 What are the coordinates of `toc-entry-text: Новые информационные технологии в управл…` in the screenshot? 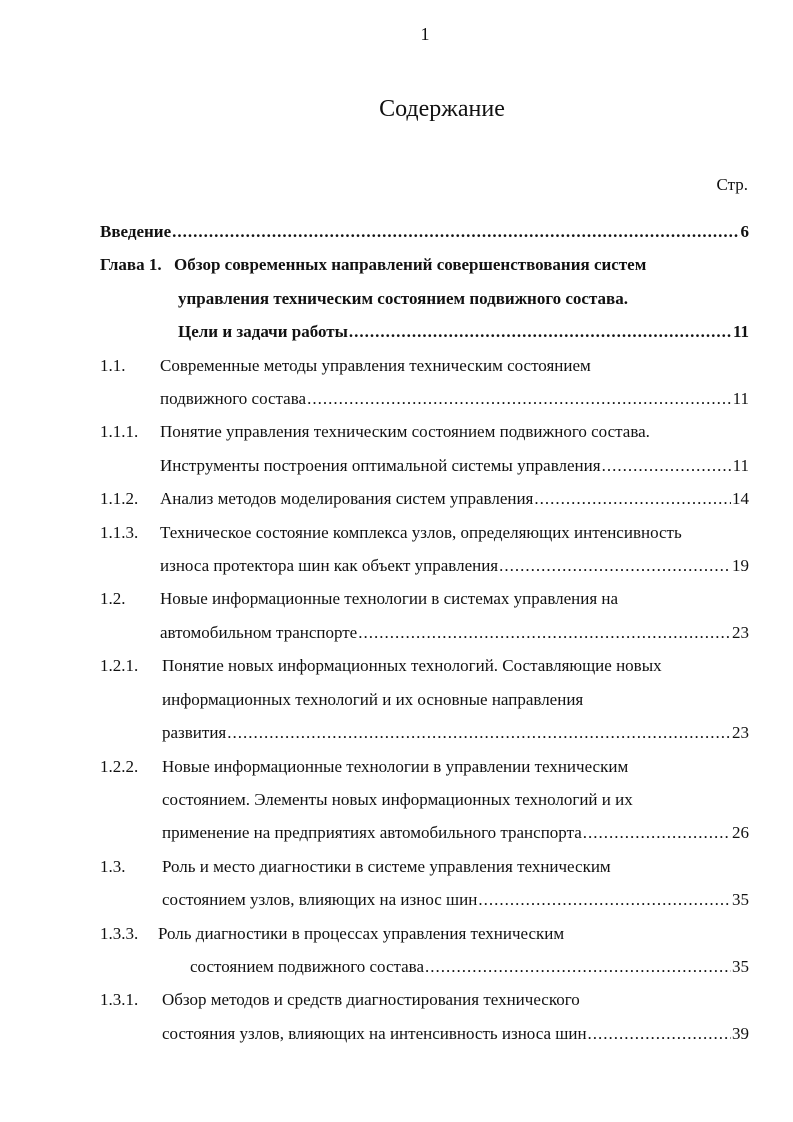 It's located at (395, 766).